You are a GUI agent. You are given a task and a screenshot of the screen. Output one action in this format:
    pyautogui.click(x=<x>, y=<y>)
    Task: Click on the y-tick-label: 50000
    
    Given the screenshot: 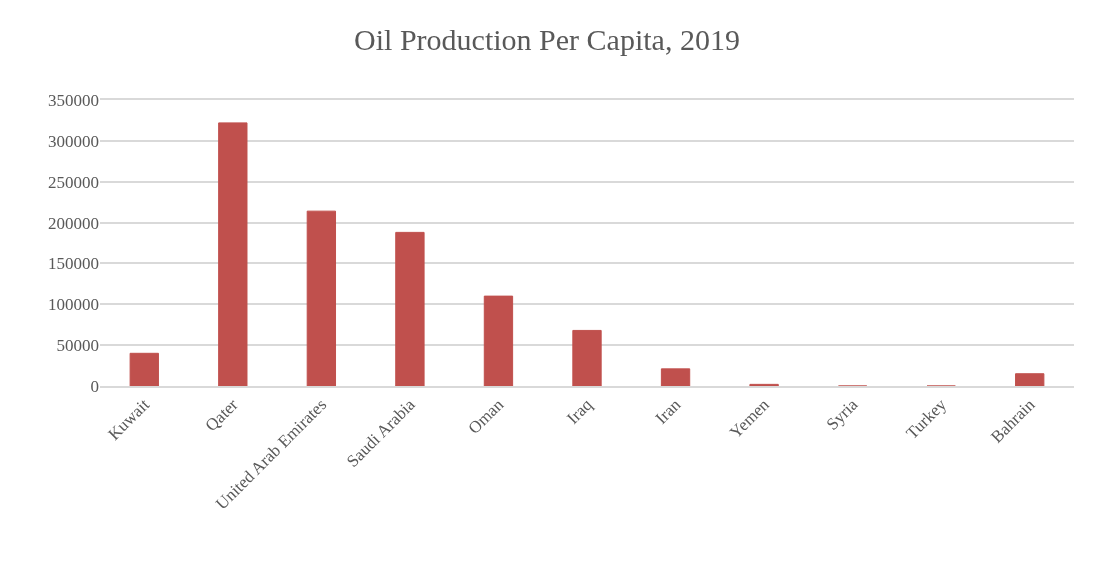 What is the action you would take?
    pyautogui.click(x=77, y=346)
    